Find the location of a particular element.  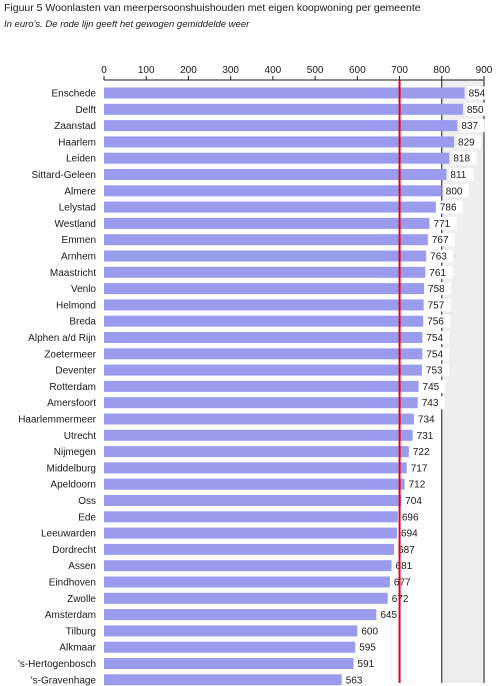

category-label: Ede is located at coordinates (87, 517).